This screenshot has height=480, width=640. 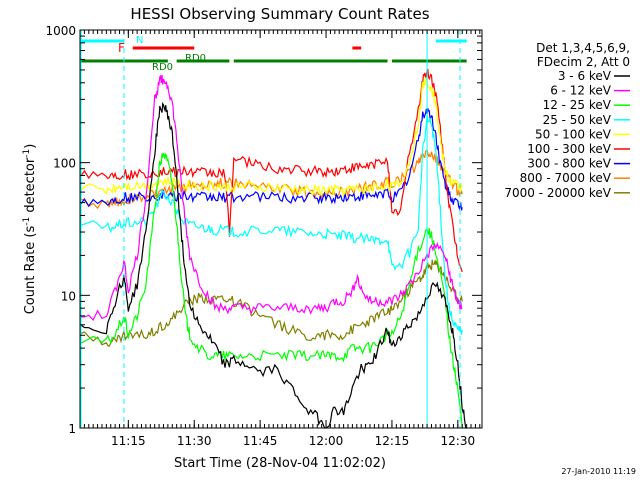 What do you see at coordinates (162, 67) in the screenshot?
I see `annotation-rd0-bottom: RD0` at bounding box center [162, 67].